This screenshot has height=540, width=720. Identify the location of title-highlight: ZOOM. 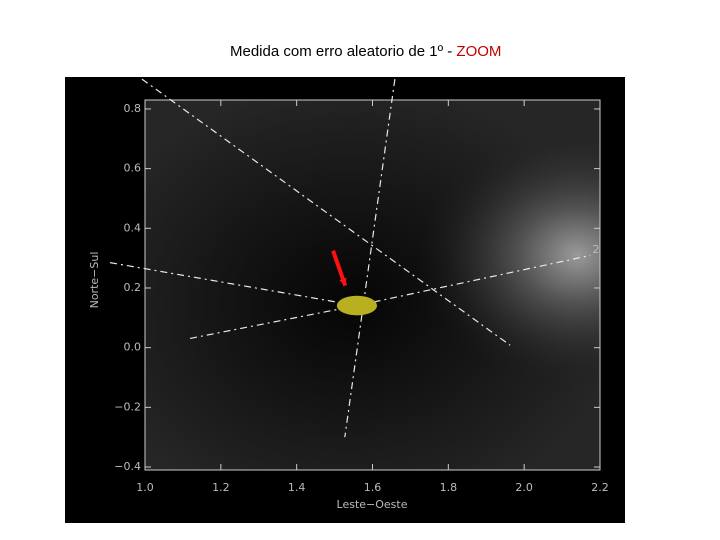
(478, 51).